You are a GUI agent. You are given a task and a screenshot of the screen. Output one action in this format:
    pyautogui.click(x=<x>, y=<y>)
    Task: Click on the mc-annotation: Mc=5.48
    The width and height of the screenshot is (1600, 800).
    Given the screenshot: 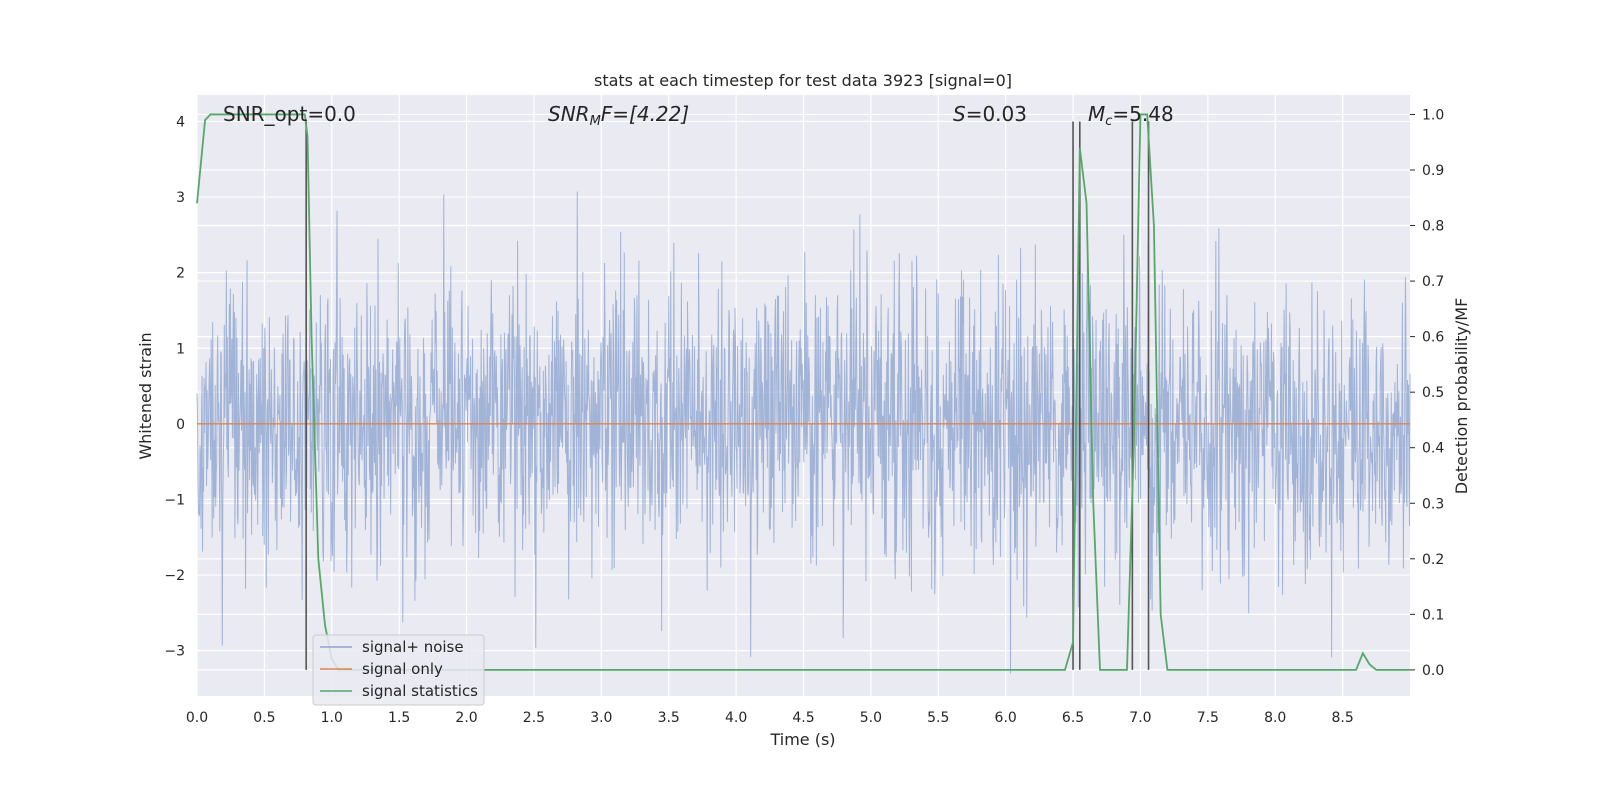 What is the action you would take?
    pyautogui.click(x=1131, y=115)
    